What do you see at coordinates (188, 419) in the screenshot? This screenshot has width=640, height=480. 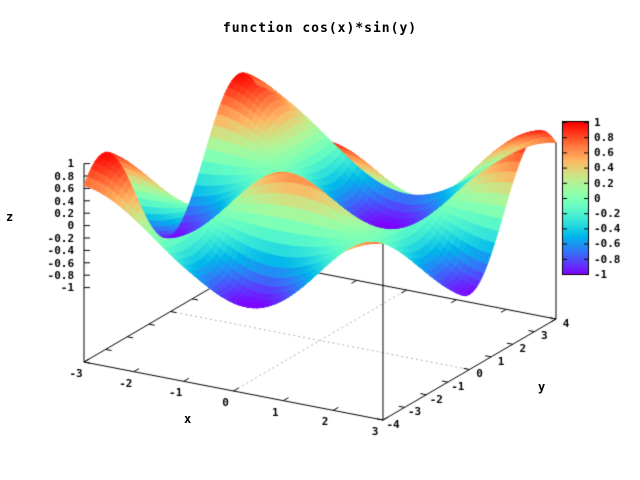 I see `x-axis-label: x` at bounding box center [188, 419].